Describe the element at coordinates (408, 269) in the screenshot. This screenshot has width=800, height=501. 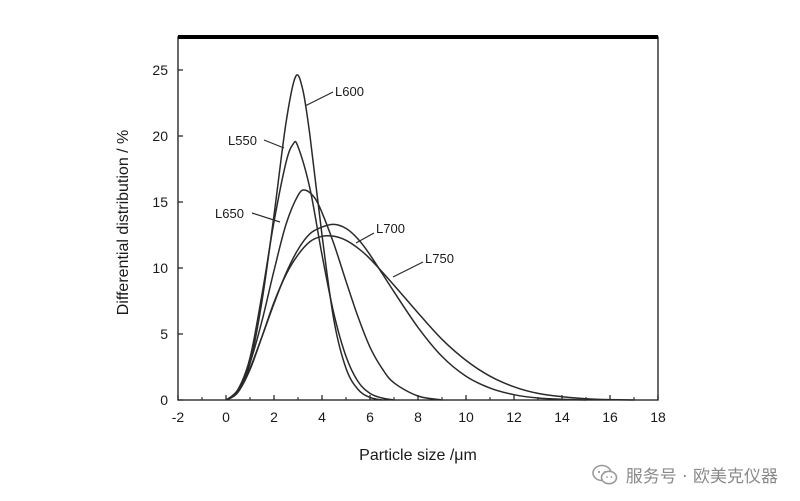
I see `leader-line-l750` at that location.